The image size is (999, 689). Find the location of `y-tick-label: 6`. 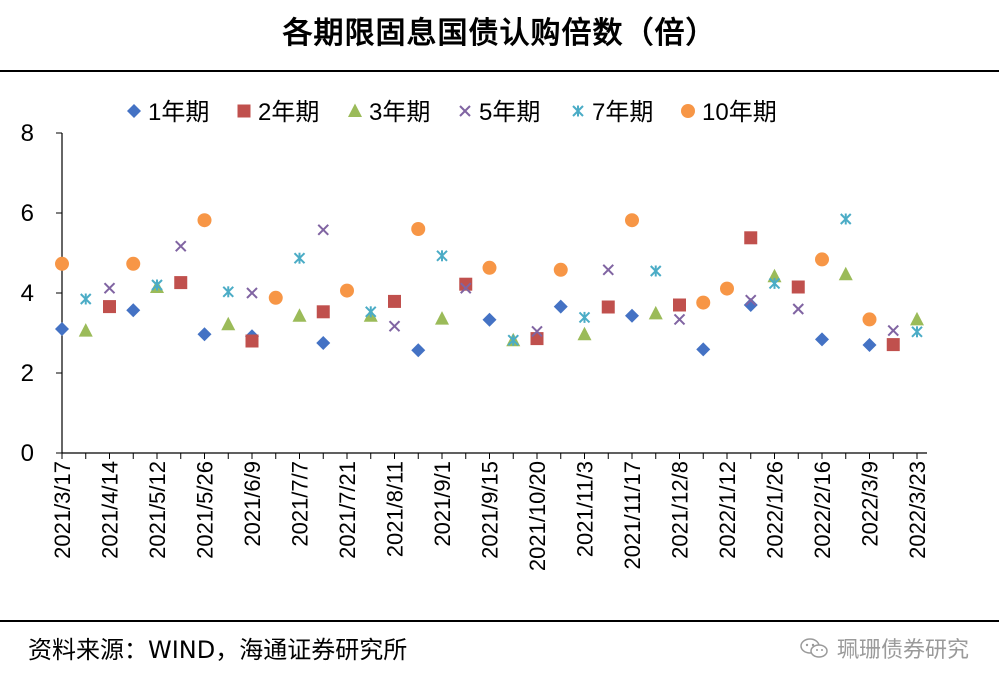

y-tick-label: 6 is located at coordinates (27, 213).